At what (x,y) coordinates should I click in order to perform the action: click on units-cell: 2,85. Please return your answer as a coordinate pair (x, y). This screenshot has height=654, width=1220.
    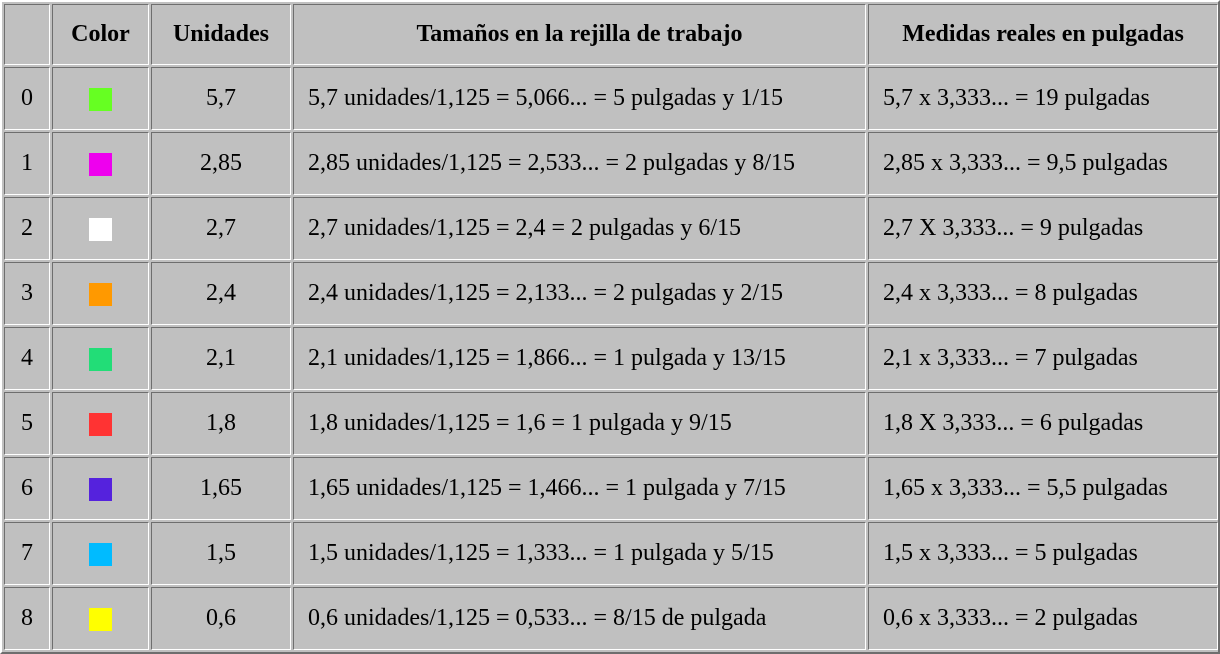
    Looking at the image, I should click on (221, 163).